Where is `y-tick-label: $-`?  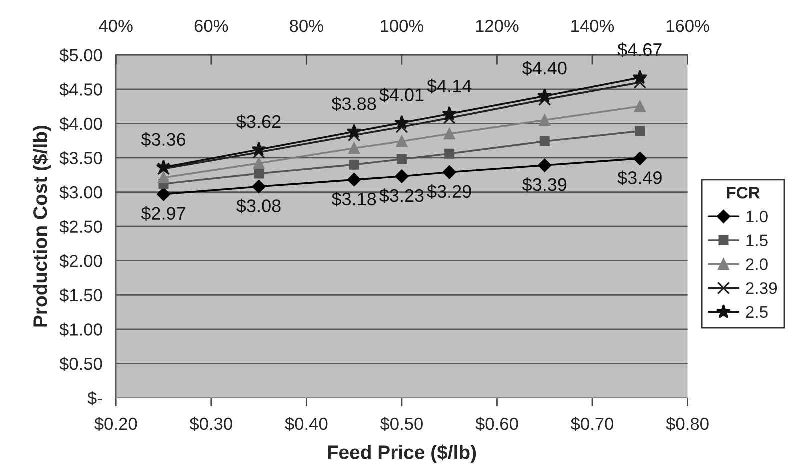 y-tick-label: $- is located at coordinates (95, 398).